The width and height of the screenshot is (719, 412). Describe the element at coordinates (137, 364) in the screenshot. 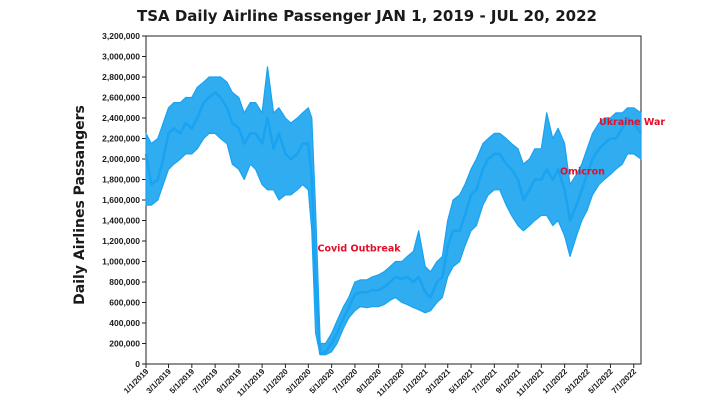

I see `y-tick-label: 0` at that location.